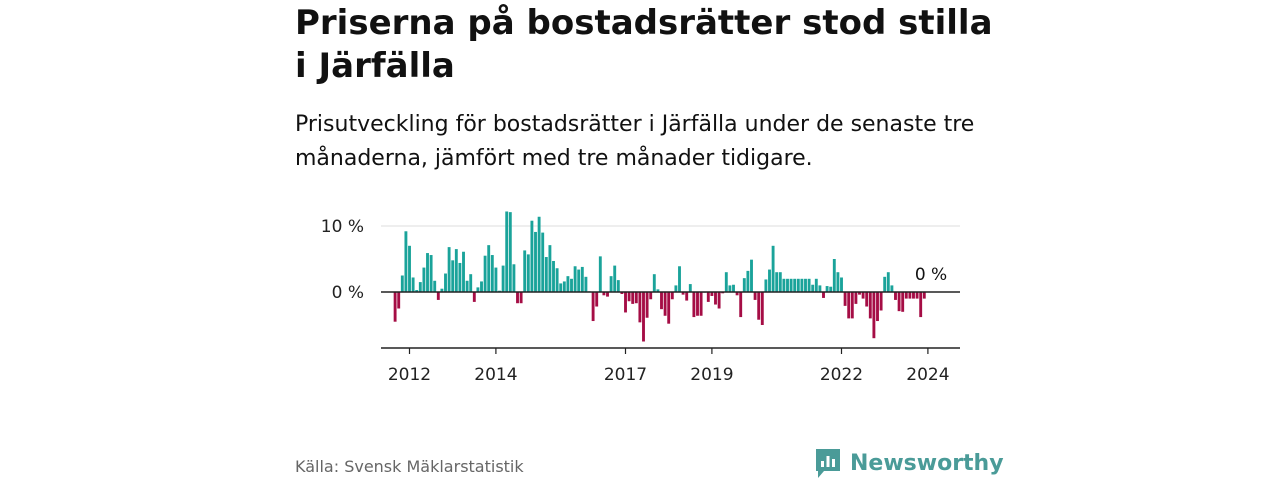 This screenshot has height=480, width=1280. What do you see at coordinates (661, 276) in the screenshot?
I see `bars-layer` at bounding box center [661, 276].